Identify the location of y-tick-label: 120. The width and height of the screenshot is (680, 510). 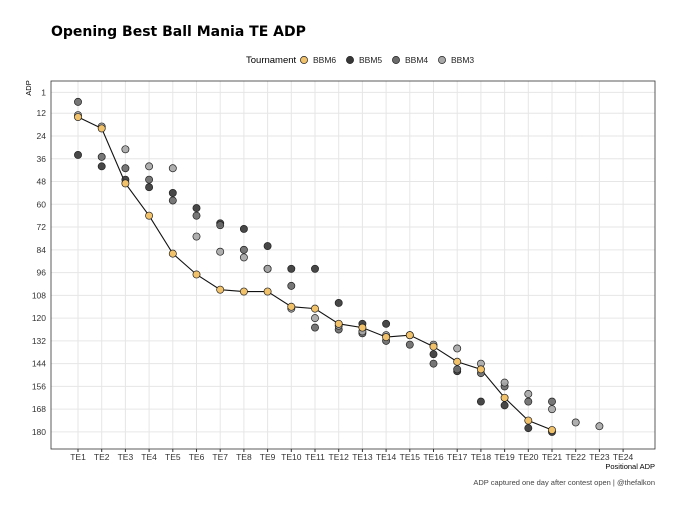
(39, 318).